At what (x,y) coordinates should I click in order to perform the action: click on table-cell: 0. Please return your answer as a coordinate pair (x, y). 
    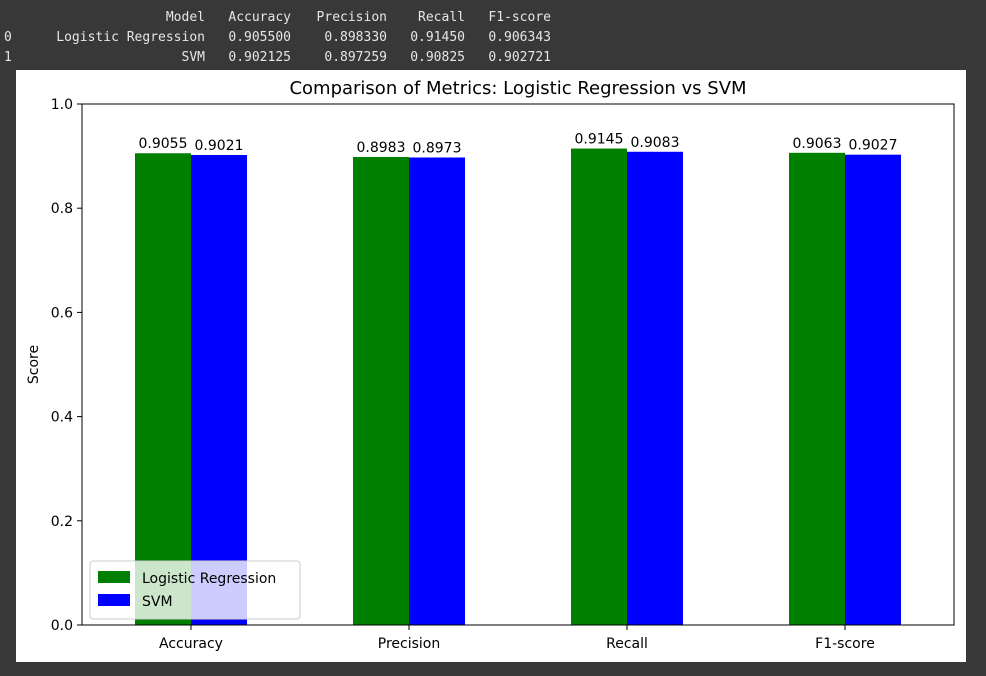
    Looking at the image, I should click on (8, 37).